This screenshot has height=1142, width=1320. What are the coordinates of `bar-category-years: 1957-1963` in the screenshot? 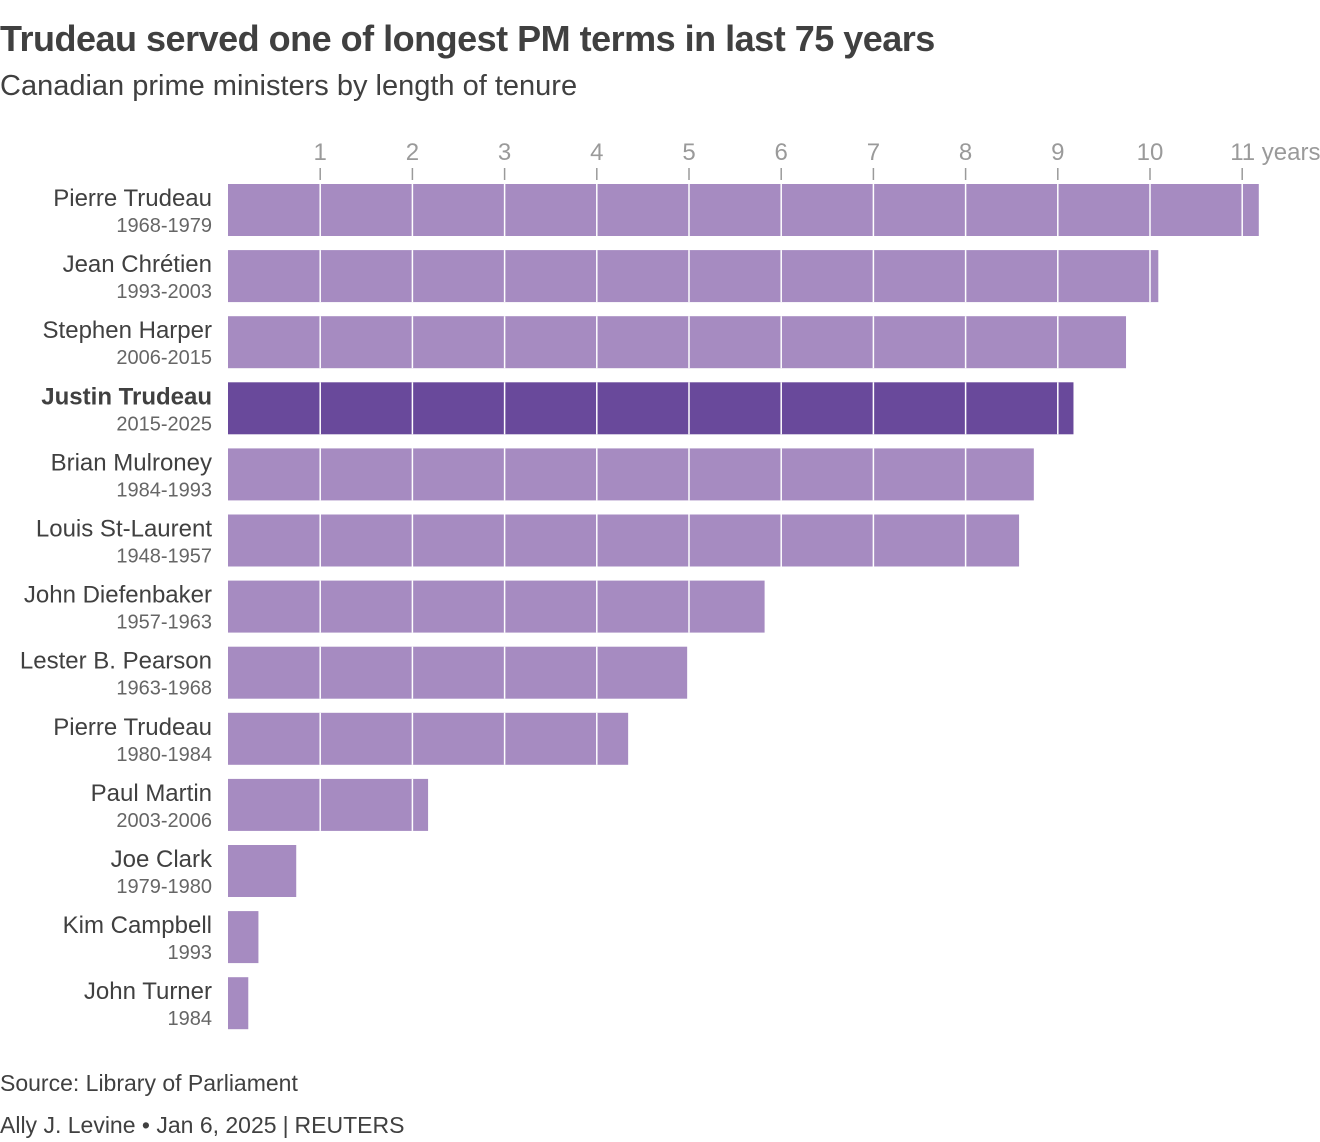 It's located at (164, 623).